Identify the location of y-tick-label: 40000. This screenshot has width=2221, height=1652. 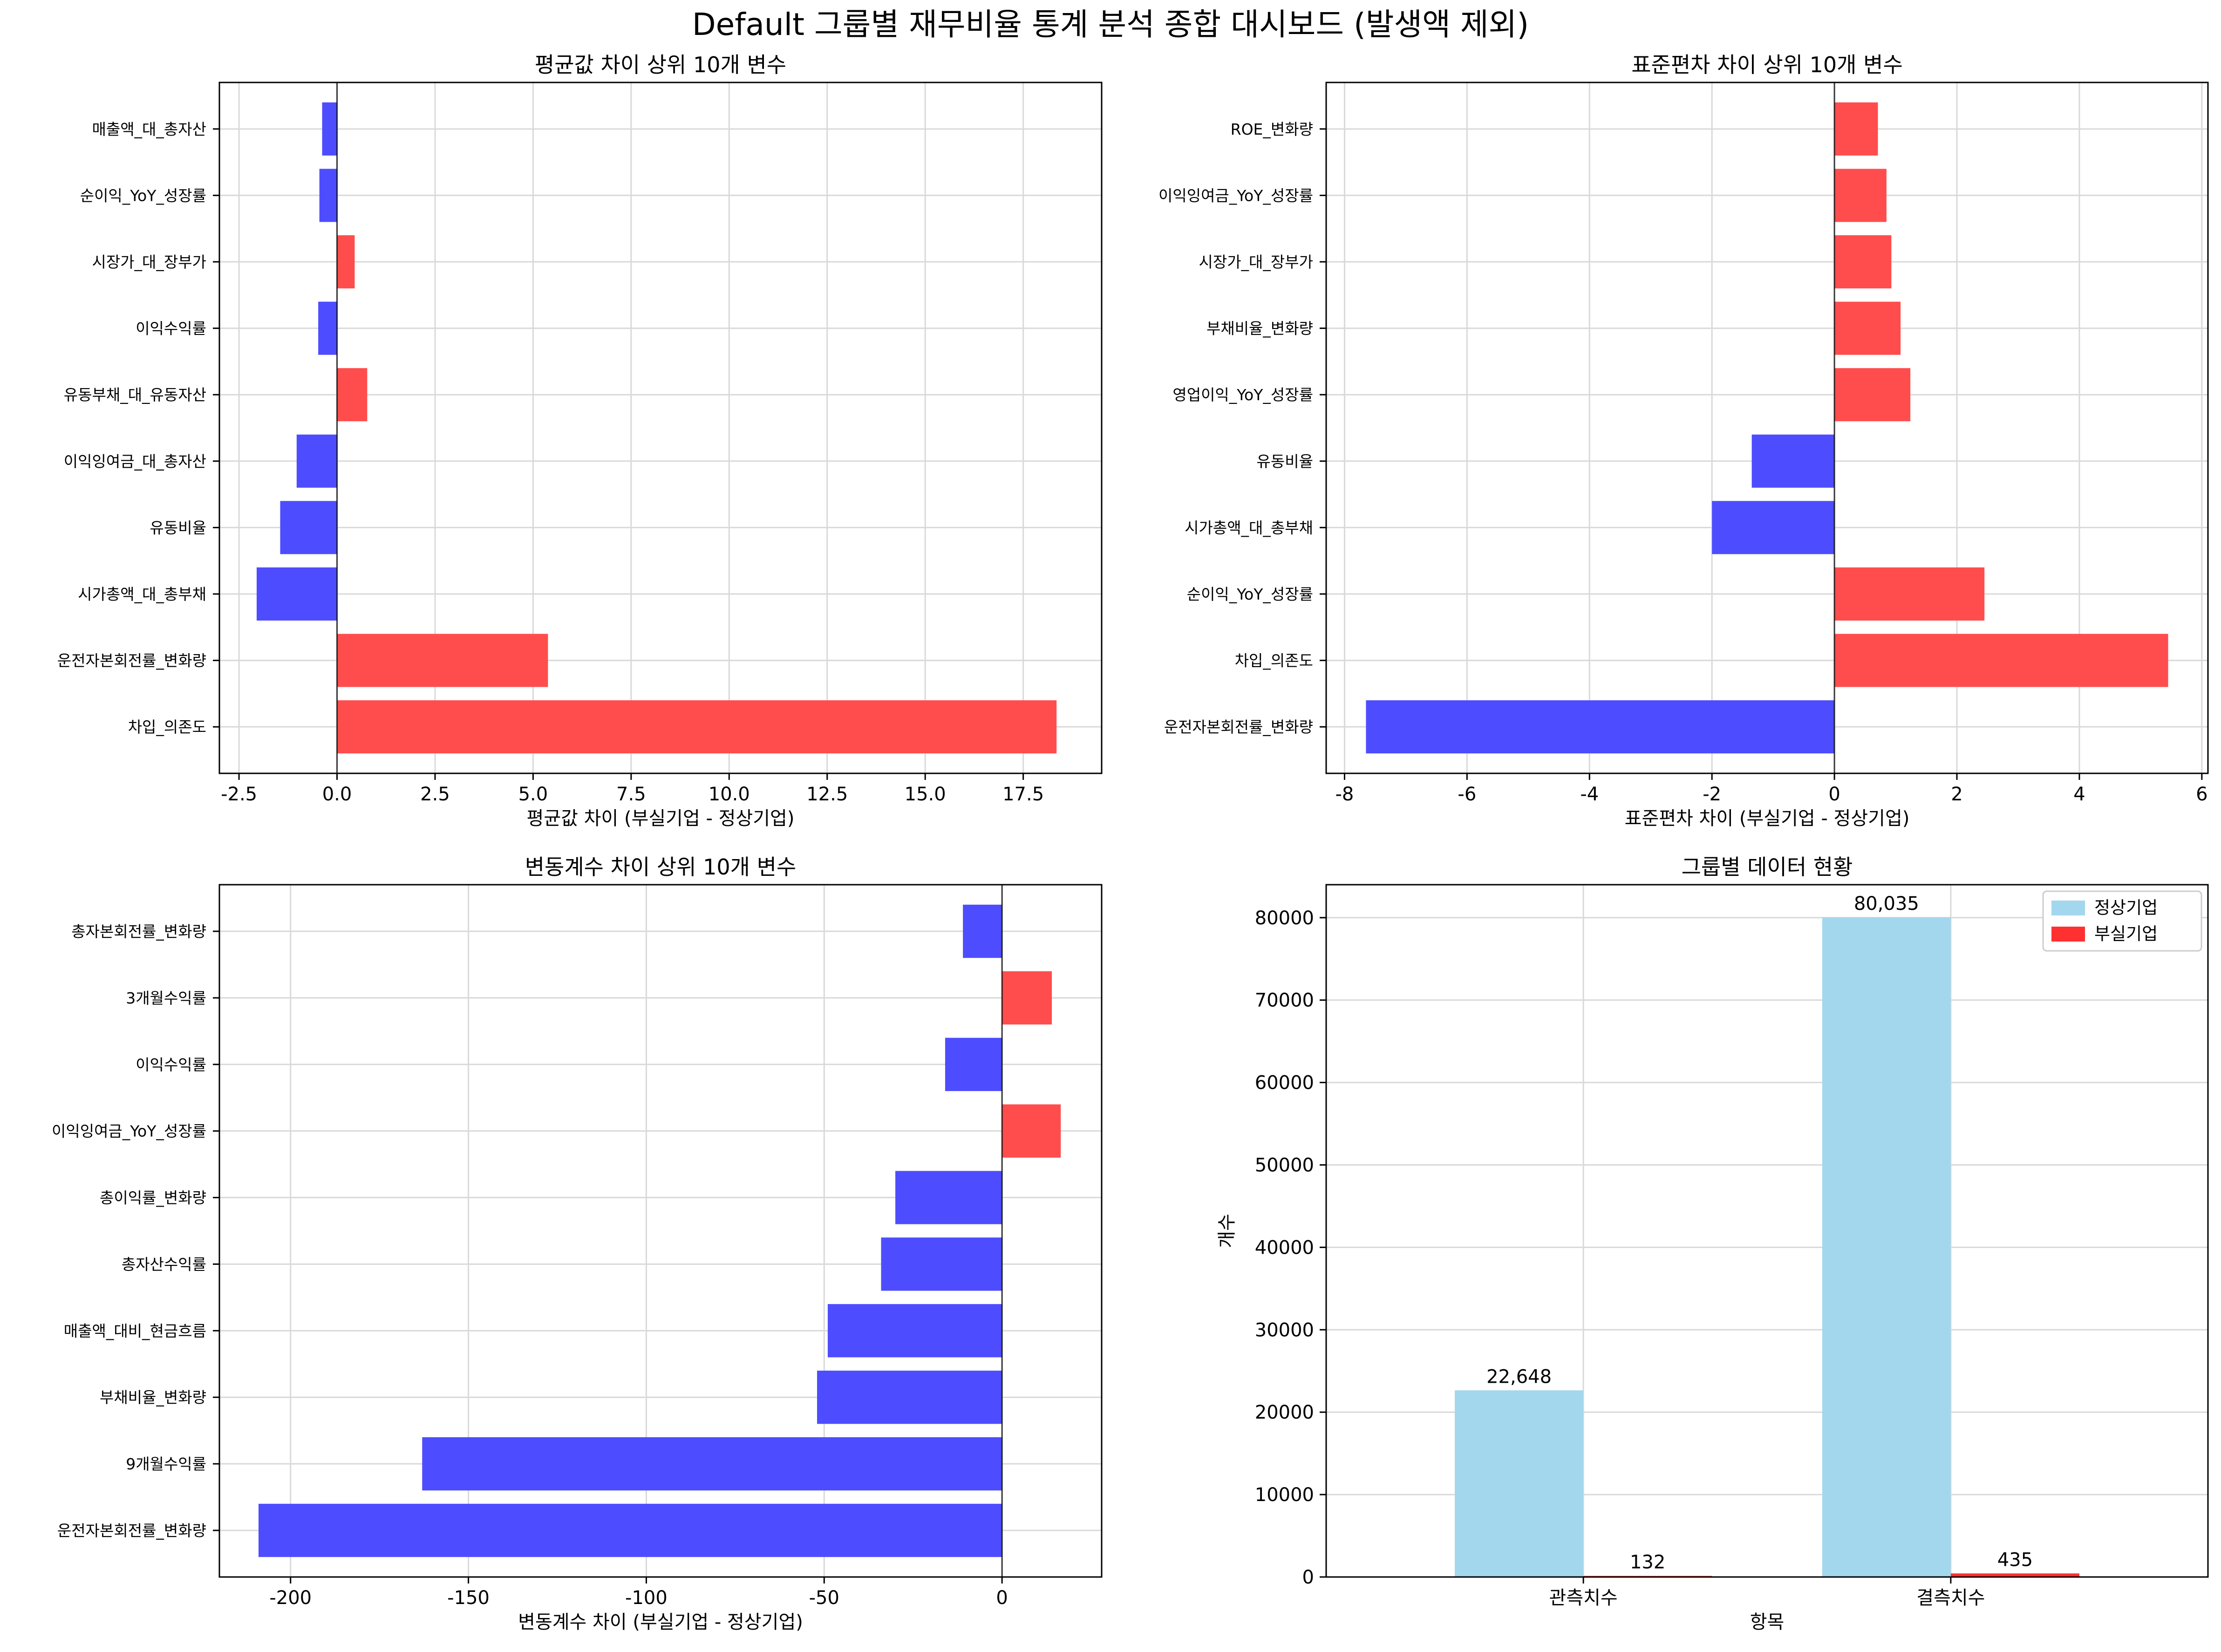
(1285, 1247).